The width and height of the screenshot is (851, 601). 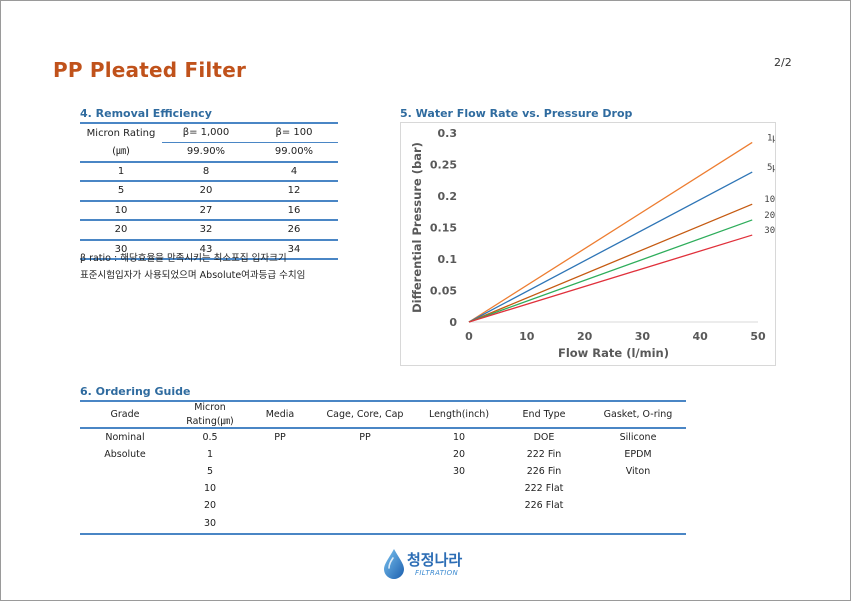 What do you see at coordinates (394, 564) in the screenshot?
I see `water-drop-icon` at bounding box center [394, 564].